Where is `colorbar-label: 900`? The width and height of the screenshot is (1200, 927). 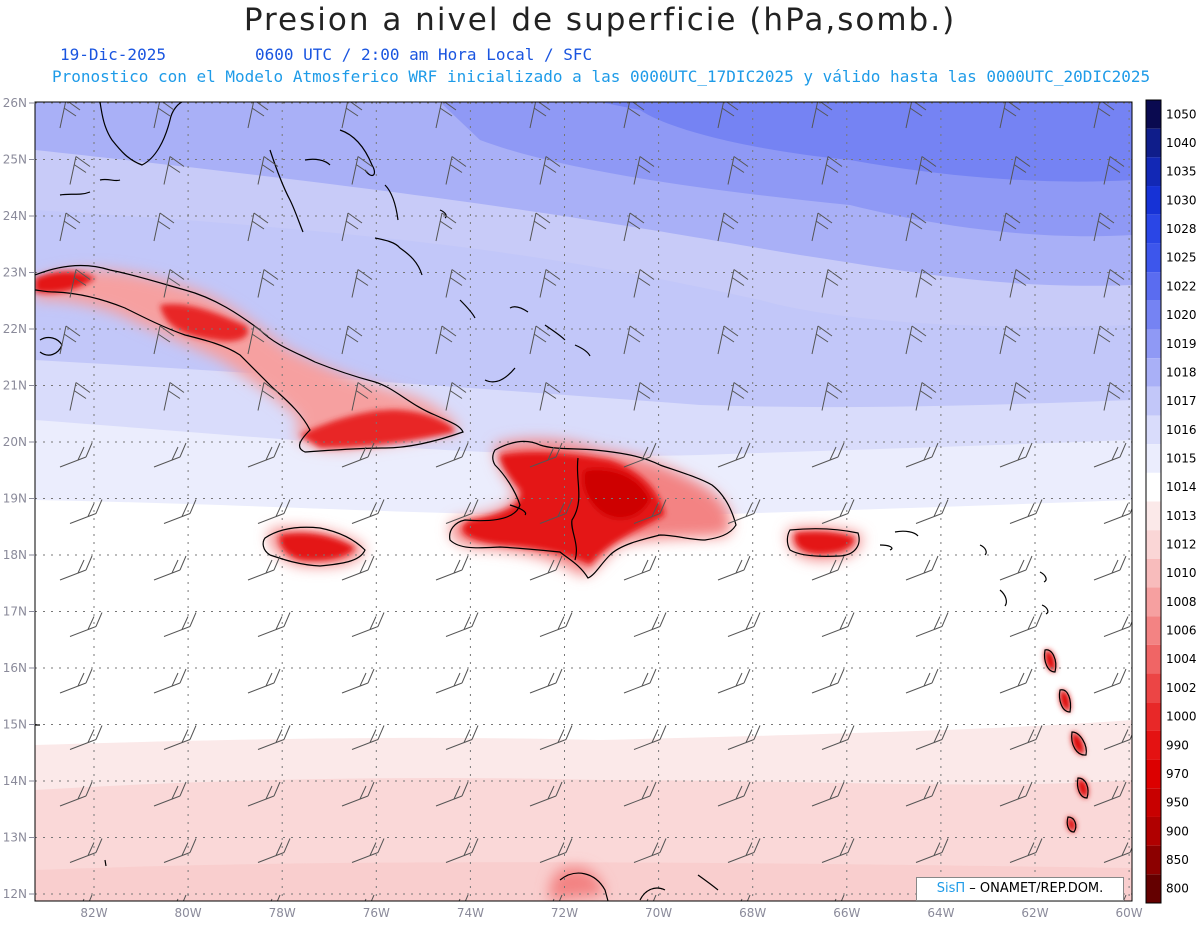
colorbar-label: 900 is located at coordinates (1177, 831).